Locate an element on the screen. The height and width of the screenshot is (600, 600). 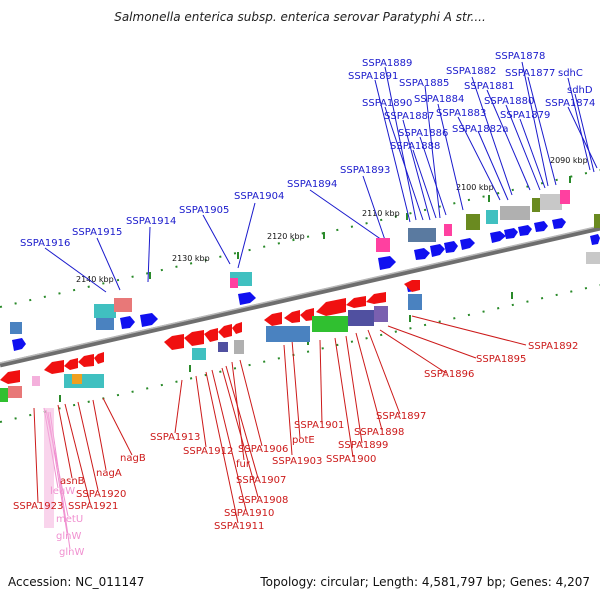
scale-label: 2090 kbp is located at coordinates (569, 160).